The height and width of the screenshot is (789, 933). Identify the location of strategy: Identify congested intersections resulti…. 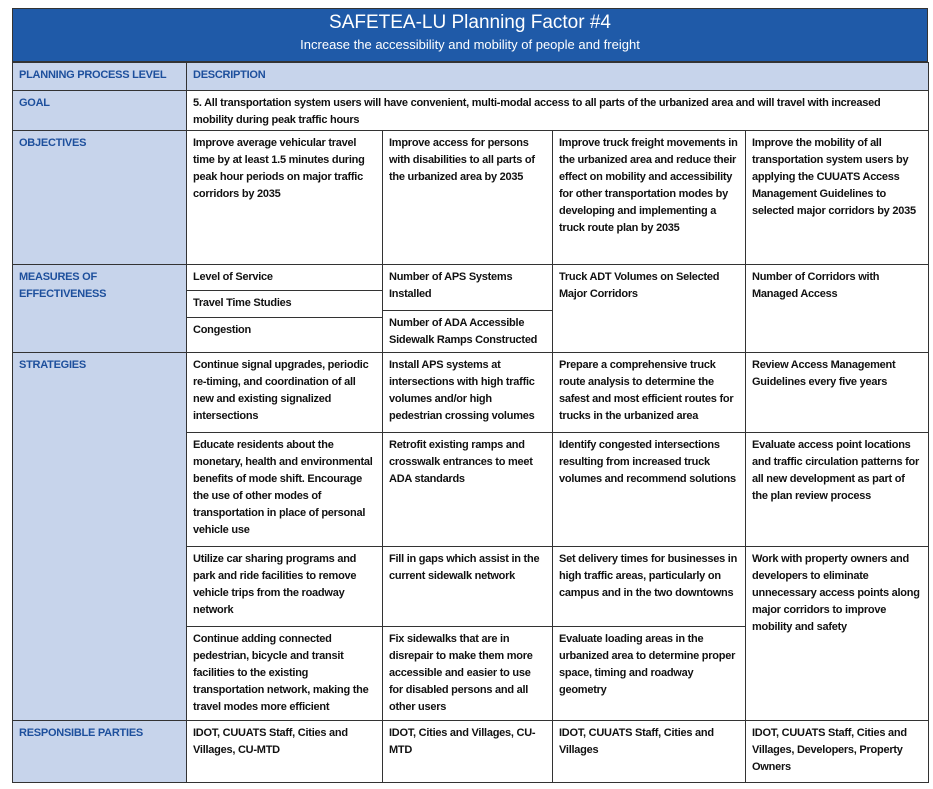
(649, 489).